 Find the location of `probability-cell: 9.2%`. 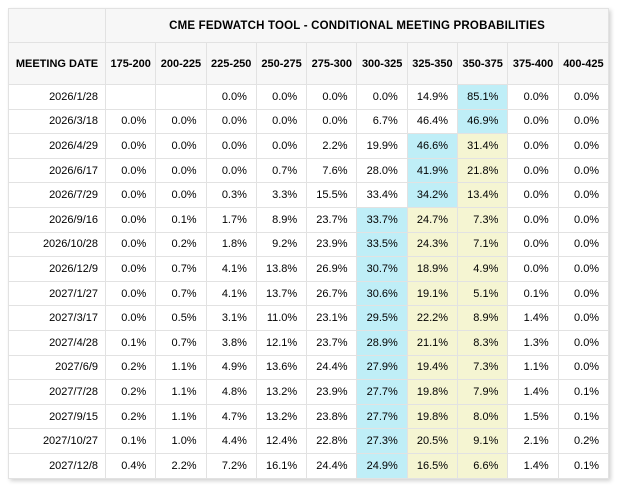

probability-cell: 9.2% is located at coordinates (281, 244).